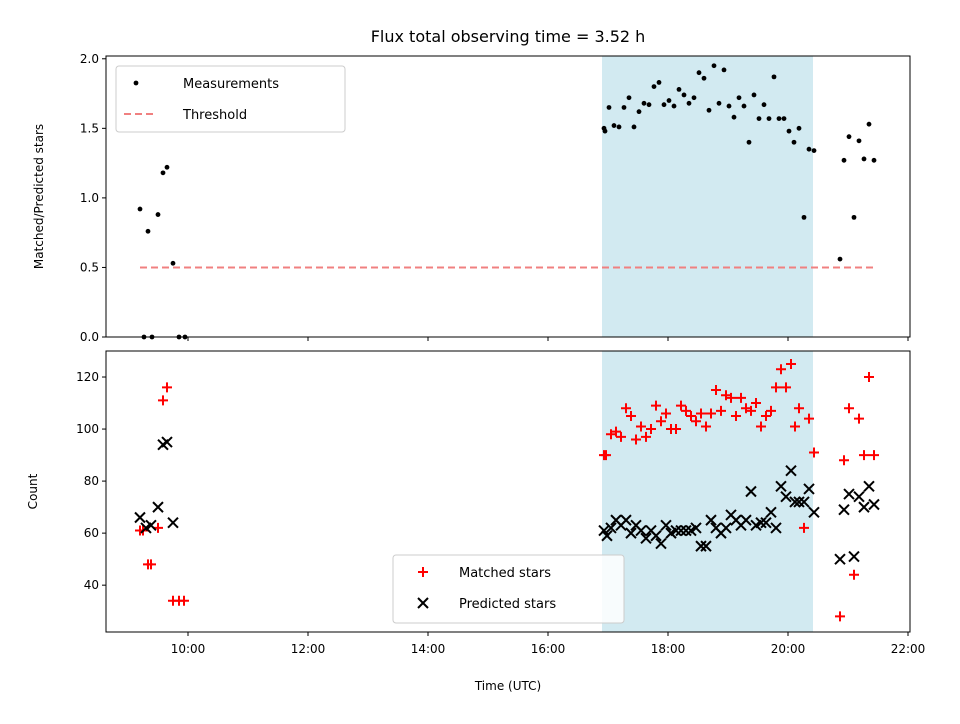 The image size is (960, 724). Describe the element at coordinates (508, 589) in the screenshot. I see `legend: Matched stars Predicted stars` at that location.